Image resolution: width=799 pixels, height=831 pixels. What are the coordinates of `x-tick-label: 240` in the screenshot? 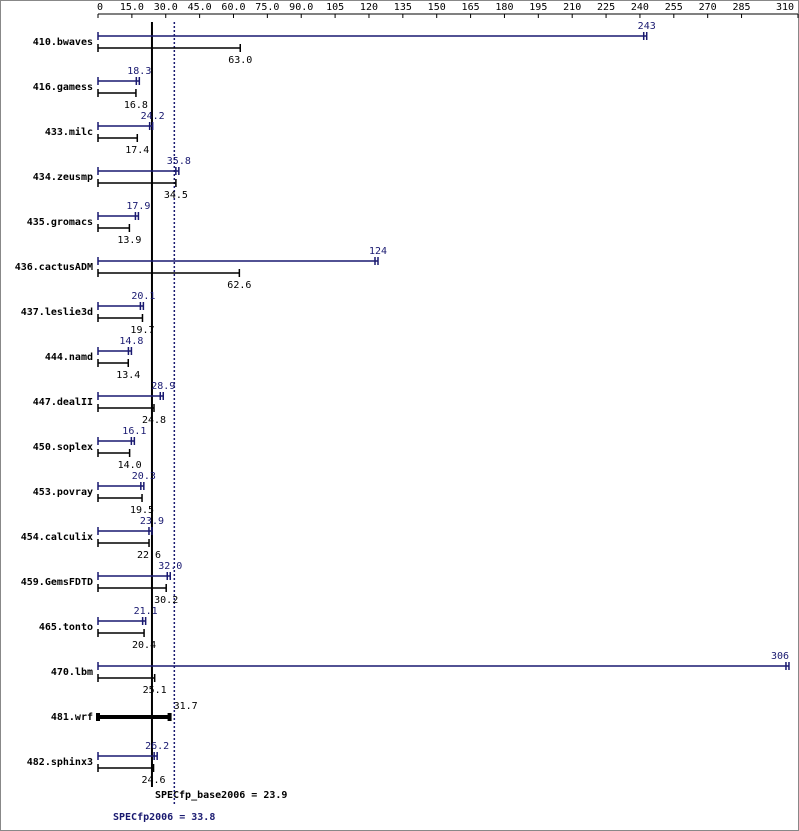 It's located at (640, 7).